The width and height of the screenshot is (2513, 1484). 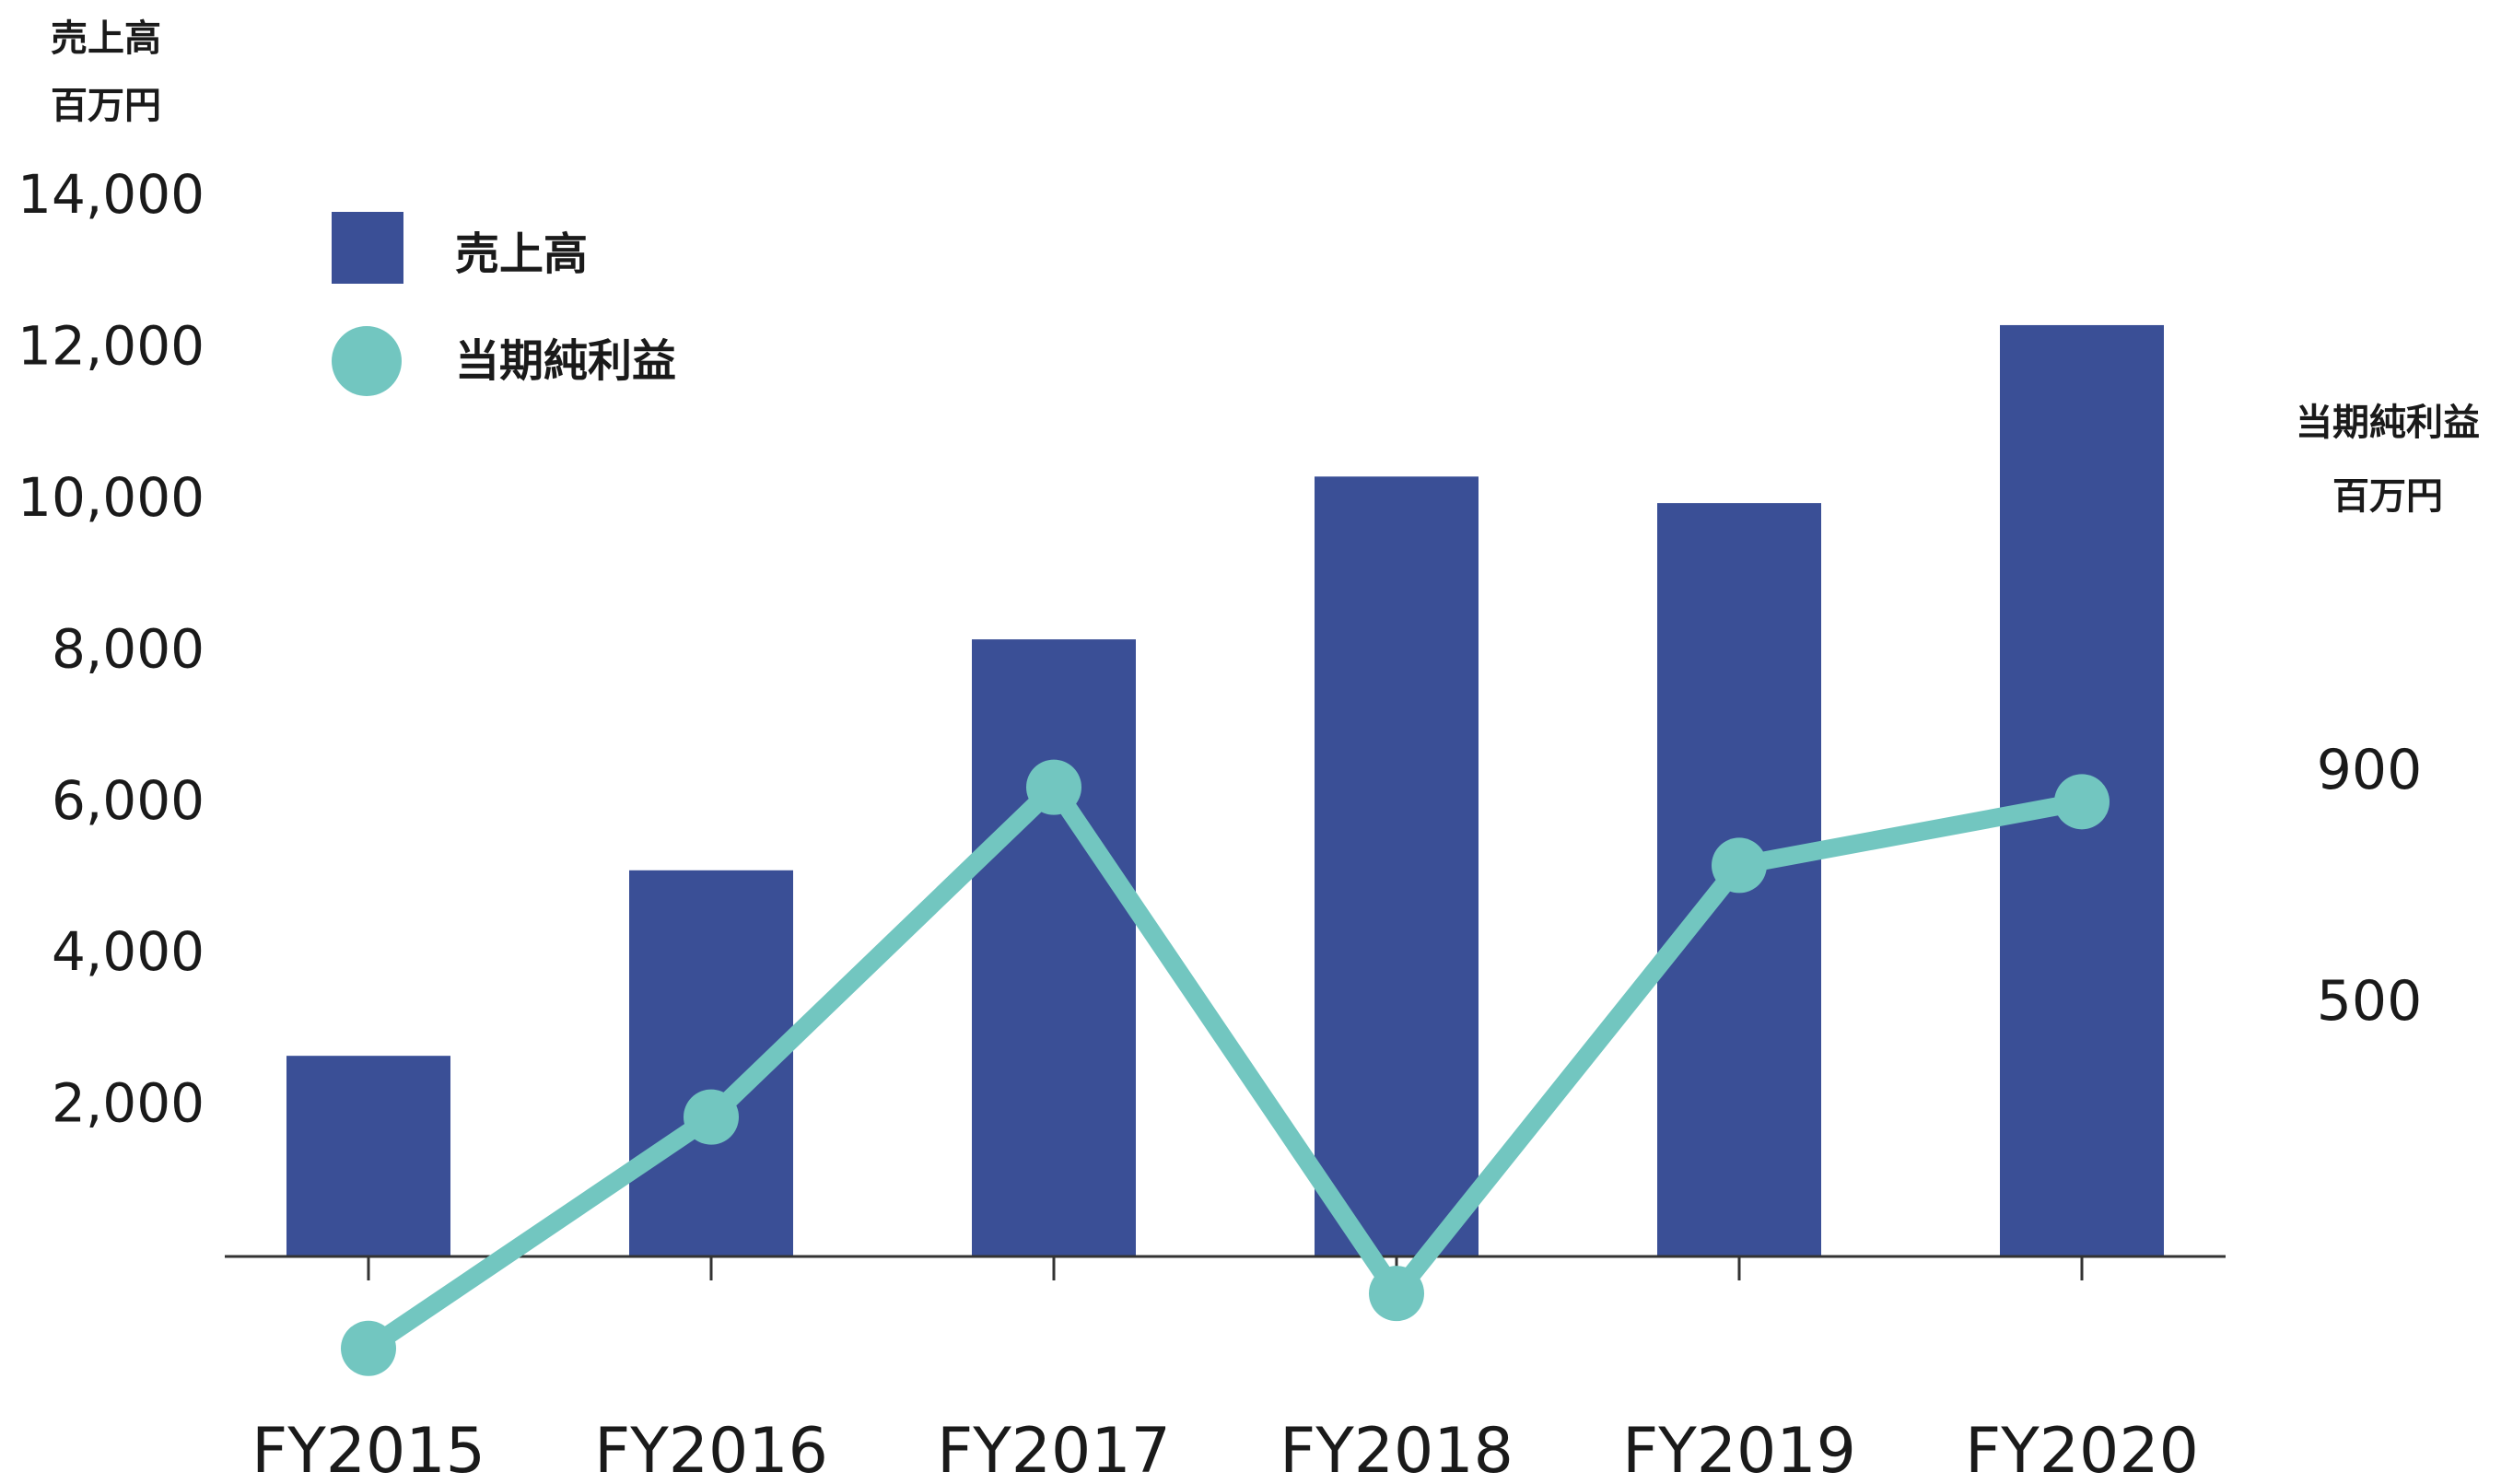 I want to click on left-tick-label: 14,000, so click(x=111, y=194).